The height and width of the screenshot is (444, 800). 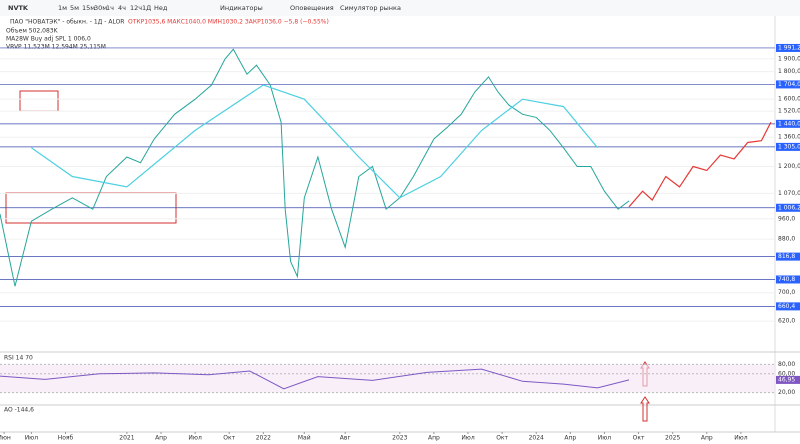 I want to click on x-tick-label: Май, so click(x=304, y=438).